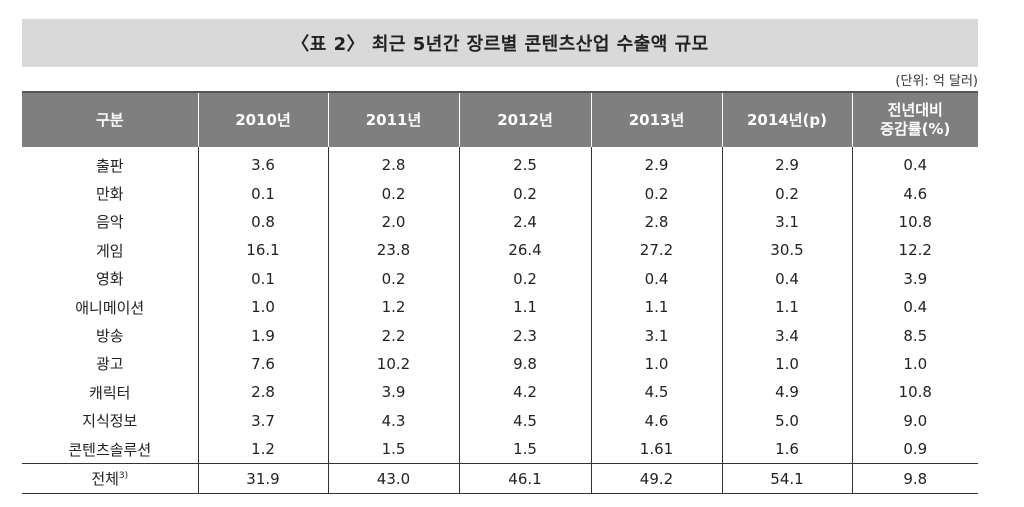 This screenshot has height=507, width=1024. I want to click on table-title: 〈표 2〉 최근 5년간 장르별 콘텐츠산업 수출액 규모, so click(500, 44).